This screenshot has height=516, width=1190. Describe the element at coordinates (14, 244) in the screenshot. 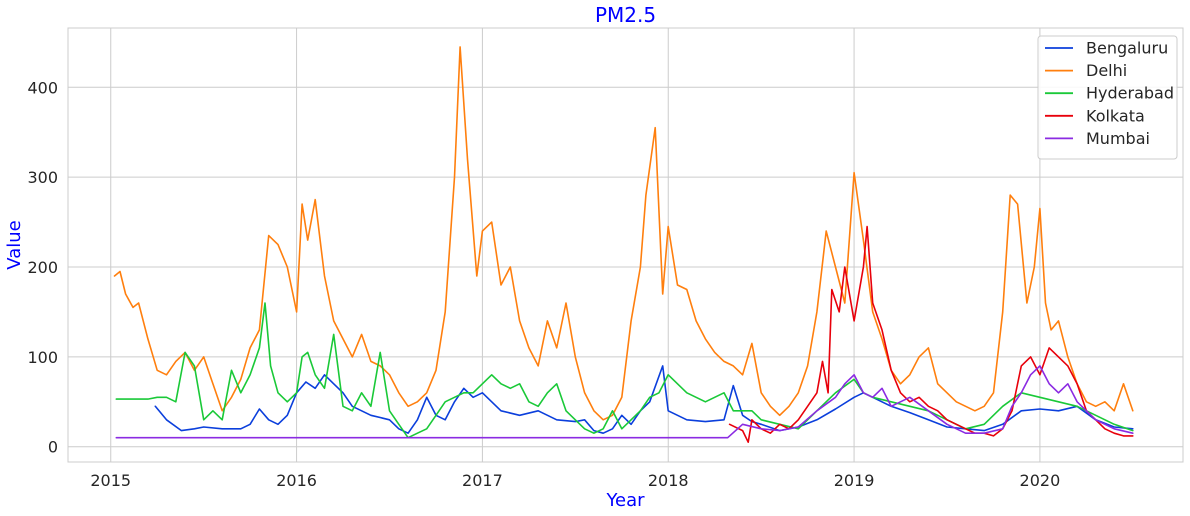

I see `y-axis-title: Value` at that location.